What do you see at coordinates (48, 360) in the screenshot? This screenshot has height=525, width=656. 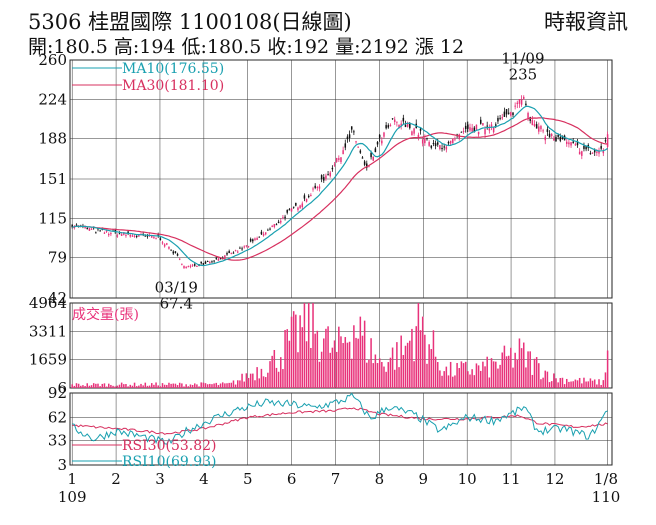 I see `volume-tick-label: 1659` at bounding box center [48, 360].